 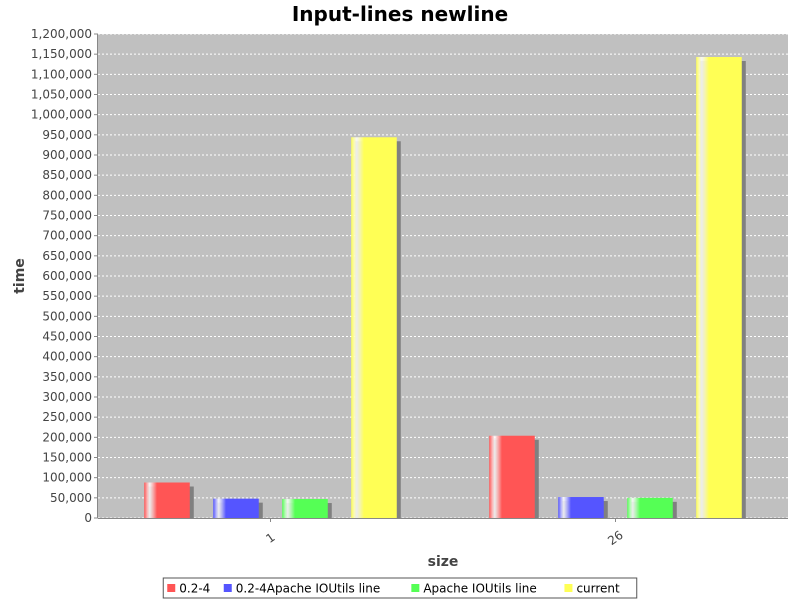 What do you see at coordinates (598, 589) in the screenshot?
I see `legend-label: current` at bounding box center [598, 589].